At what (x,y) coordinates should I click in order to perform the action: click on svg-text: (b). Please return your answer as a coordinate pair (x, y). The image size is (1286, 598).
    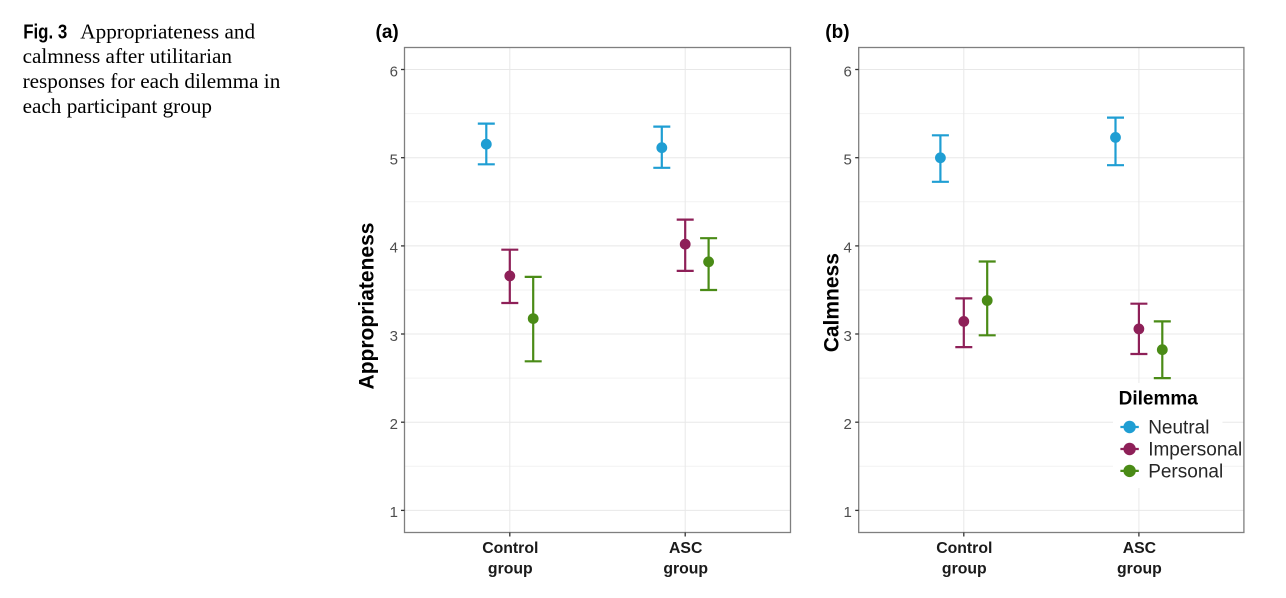
    Looking at the image, I should click on (837, 32).